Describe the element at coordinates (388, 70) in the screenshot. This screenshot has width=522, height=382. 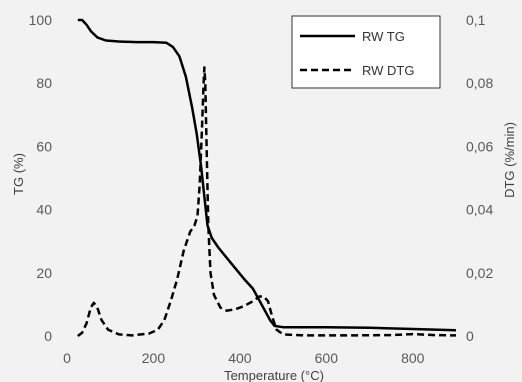
I see `legend-label-dtg: RW DTG` at that location.